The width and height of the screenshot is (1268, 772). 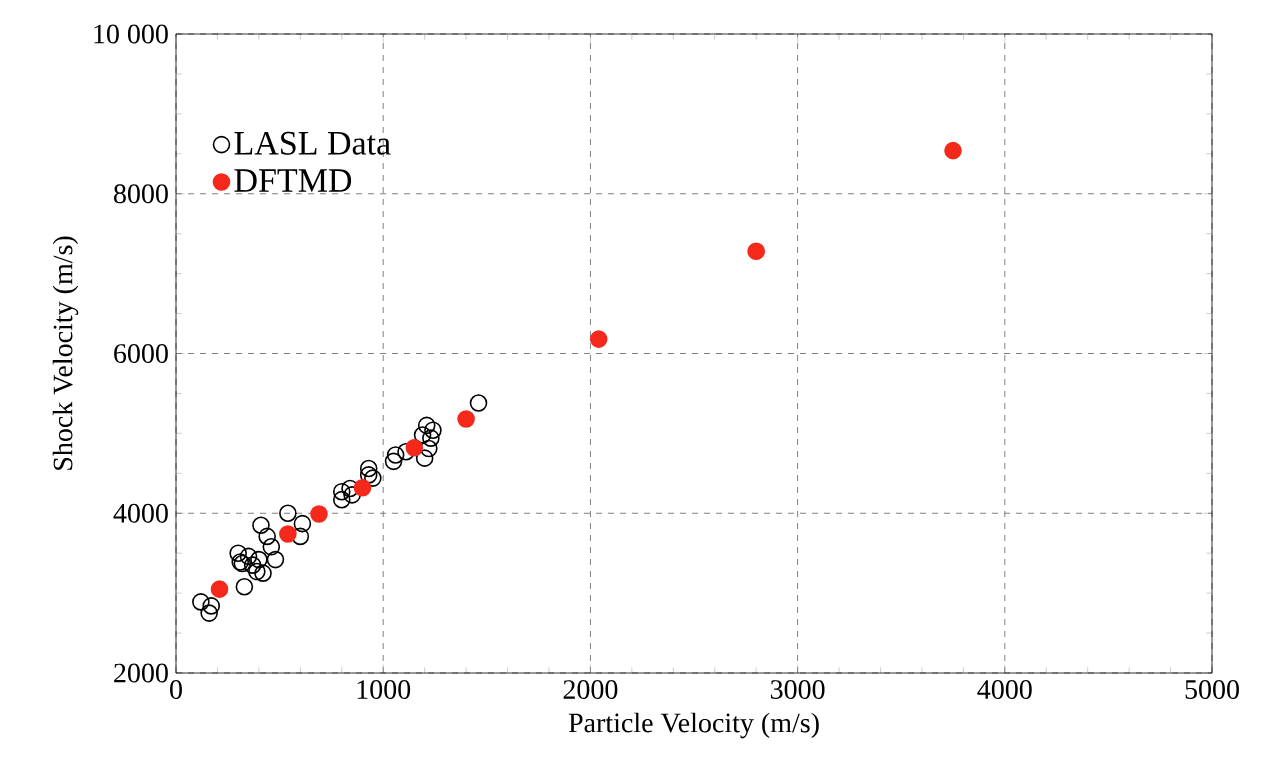 What do you see at coordinates (590, 689) in the screenshot?
I see `x-tick-label: 2000` at bounding box center [590, 689].